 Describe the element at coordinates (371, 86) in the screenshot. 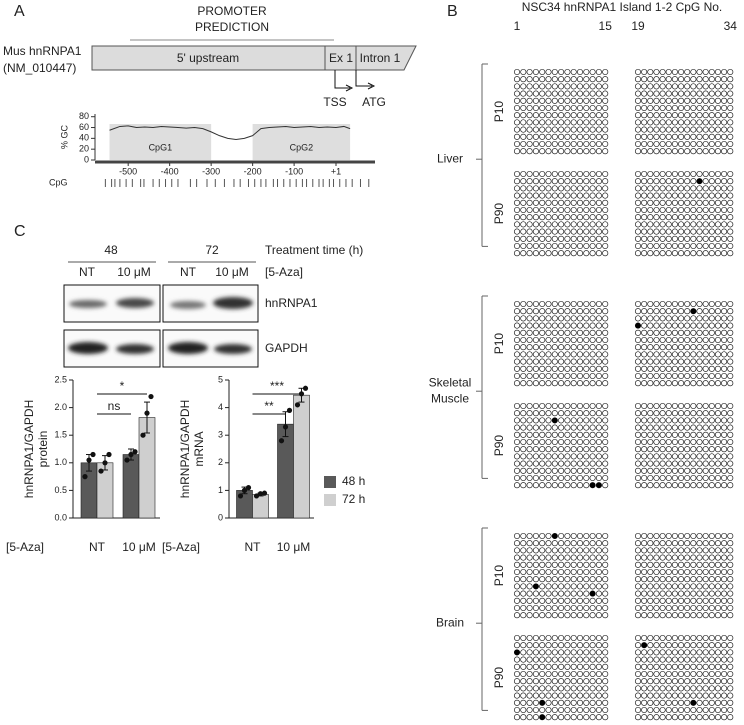

I see `arrow-head` at that location.